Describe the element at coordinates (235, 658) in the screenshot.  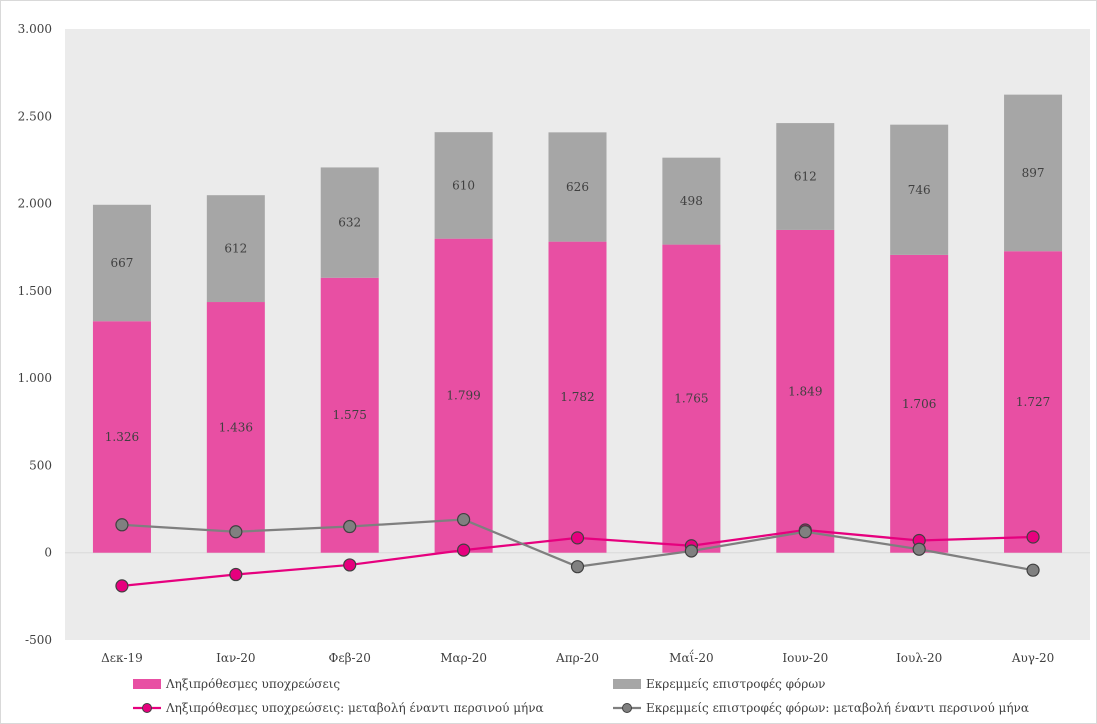
I see `x-tick-label: Ιαν-20` at that location.